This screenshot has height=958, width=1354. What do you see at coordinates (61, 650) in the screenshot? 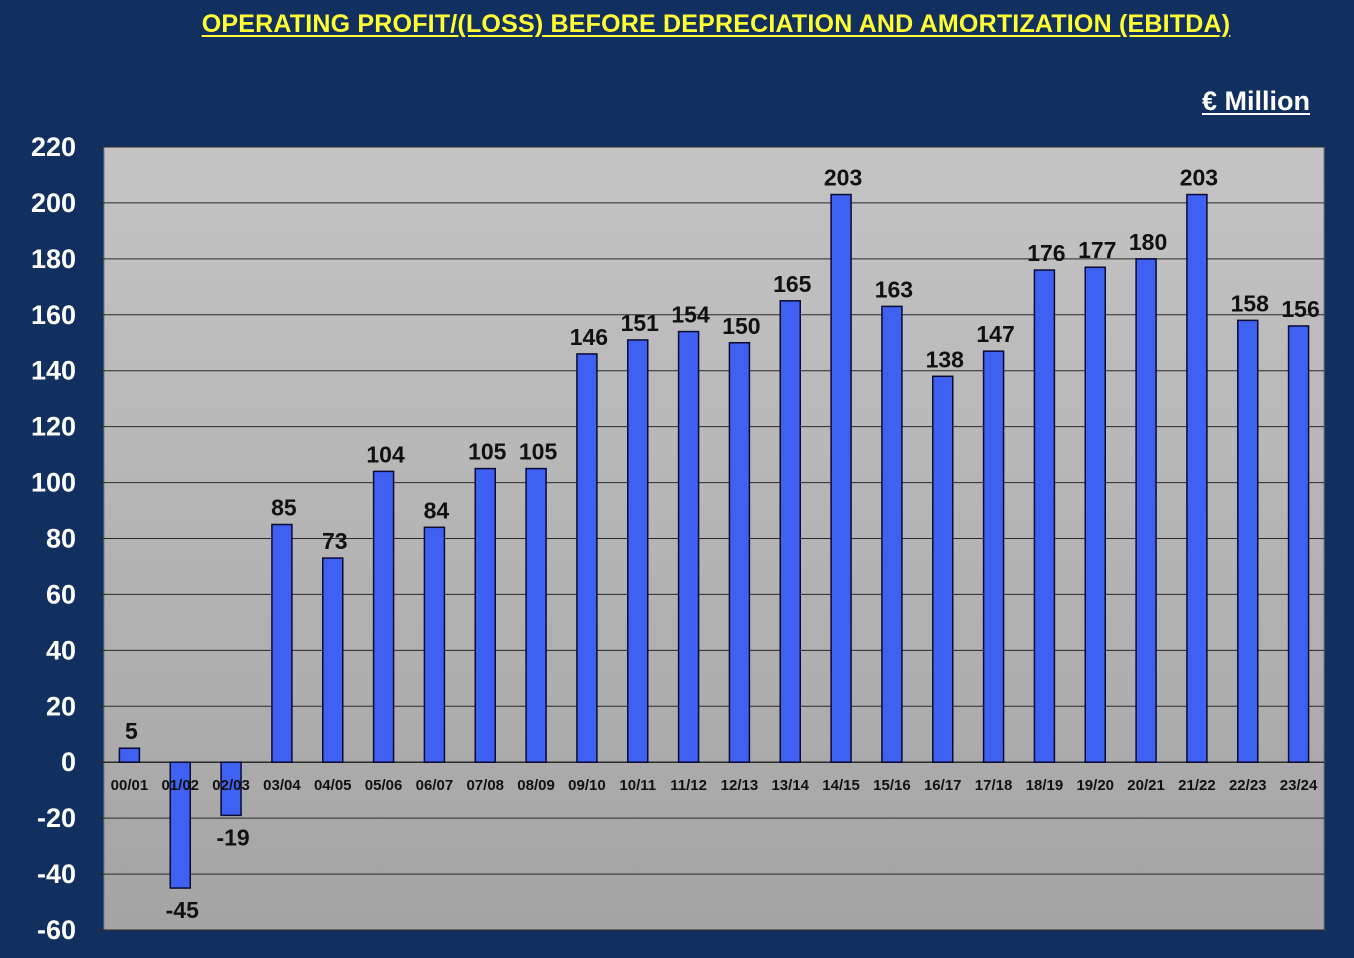
I see `y-tick-label: 40` at bounding box center [61, 650].